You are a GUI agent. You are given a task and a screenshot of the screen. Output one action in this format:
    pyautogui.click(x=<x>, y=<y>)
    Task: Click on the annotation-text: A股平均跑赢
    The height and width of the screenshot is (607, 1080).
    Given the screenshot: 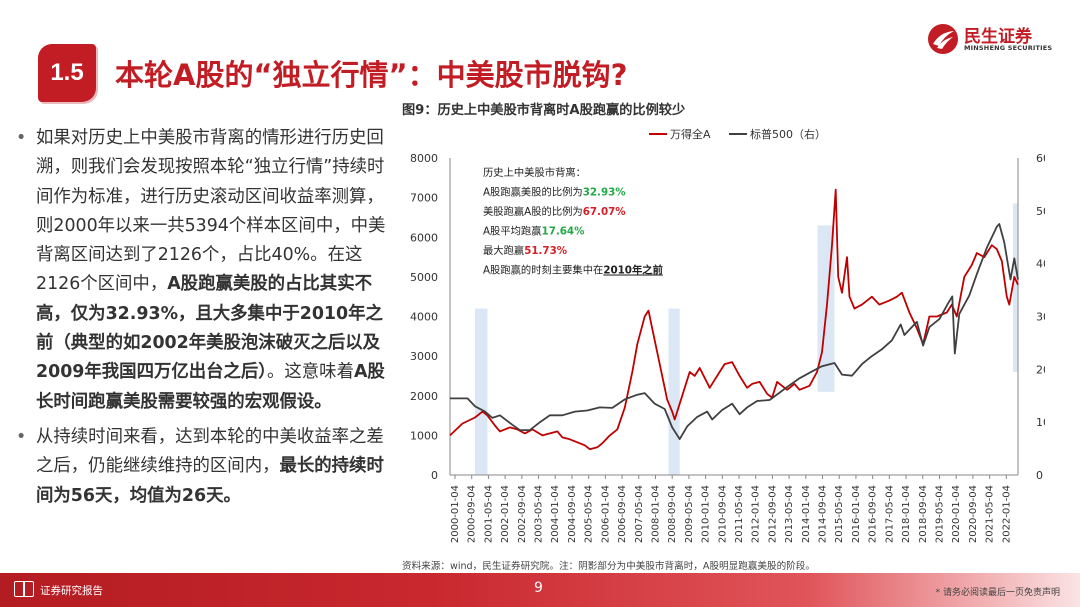 What is the action you would take?
    pyautogui.click(x=512, y=231)
    